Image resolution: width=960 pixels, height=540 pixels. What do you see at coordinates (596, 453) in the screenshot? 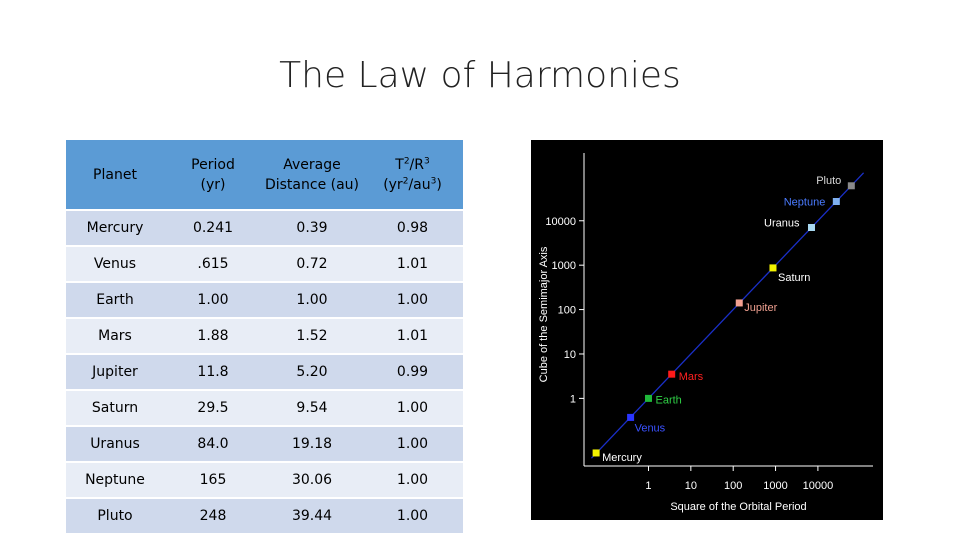
I see `point-mercury` at bounding box center [596, 453].